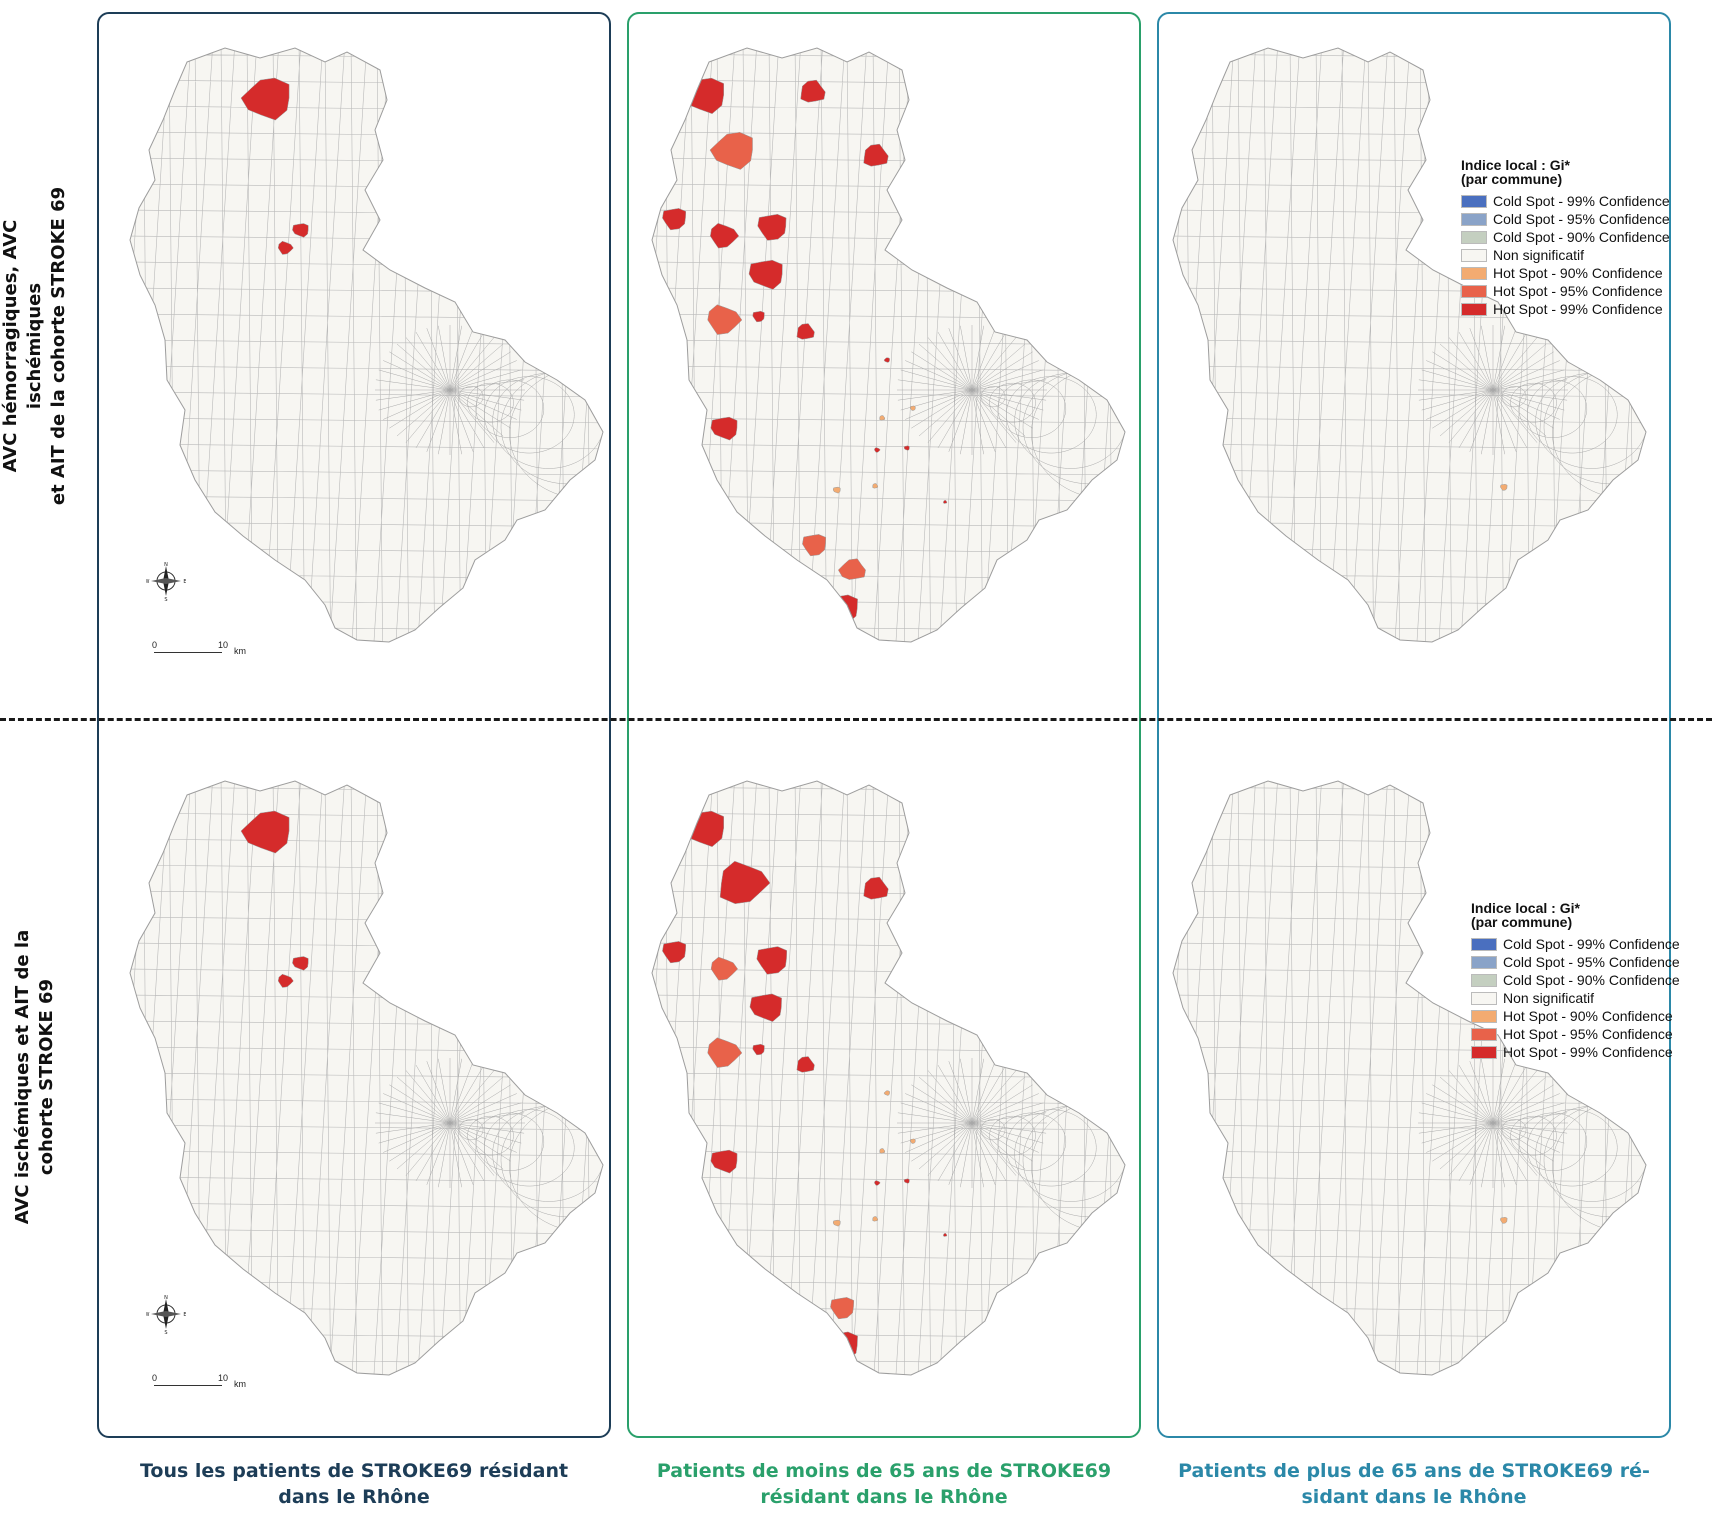  I want to click on legend-title: Indice local : Gi*, so click(1525, 908).